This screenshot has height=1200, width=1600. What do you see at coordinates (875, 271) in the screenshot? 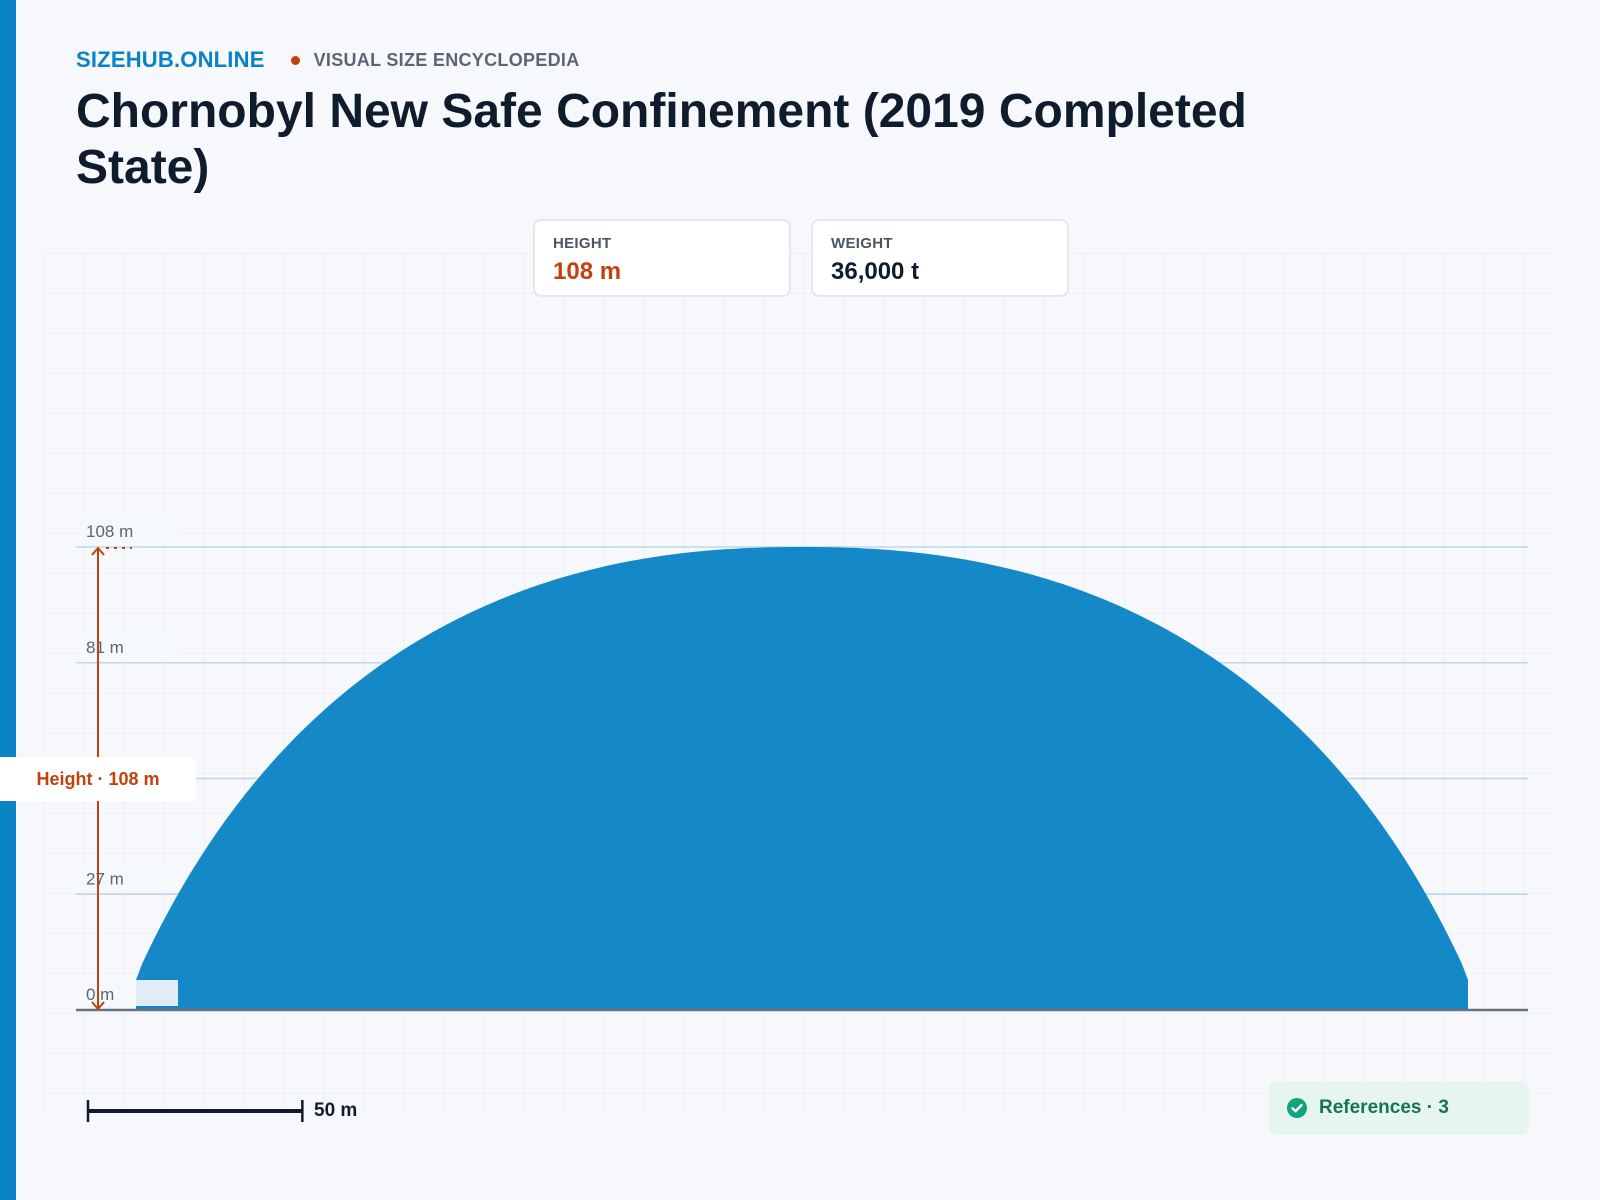
I see `weight-stat-value: 36,000 t` at bounding box center [875, 271].